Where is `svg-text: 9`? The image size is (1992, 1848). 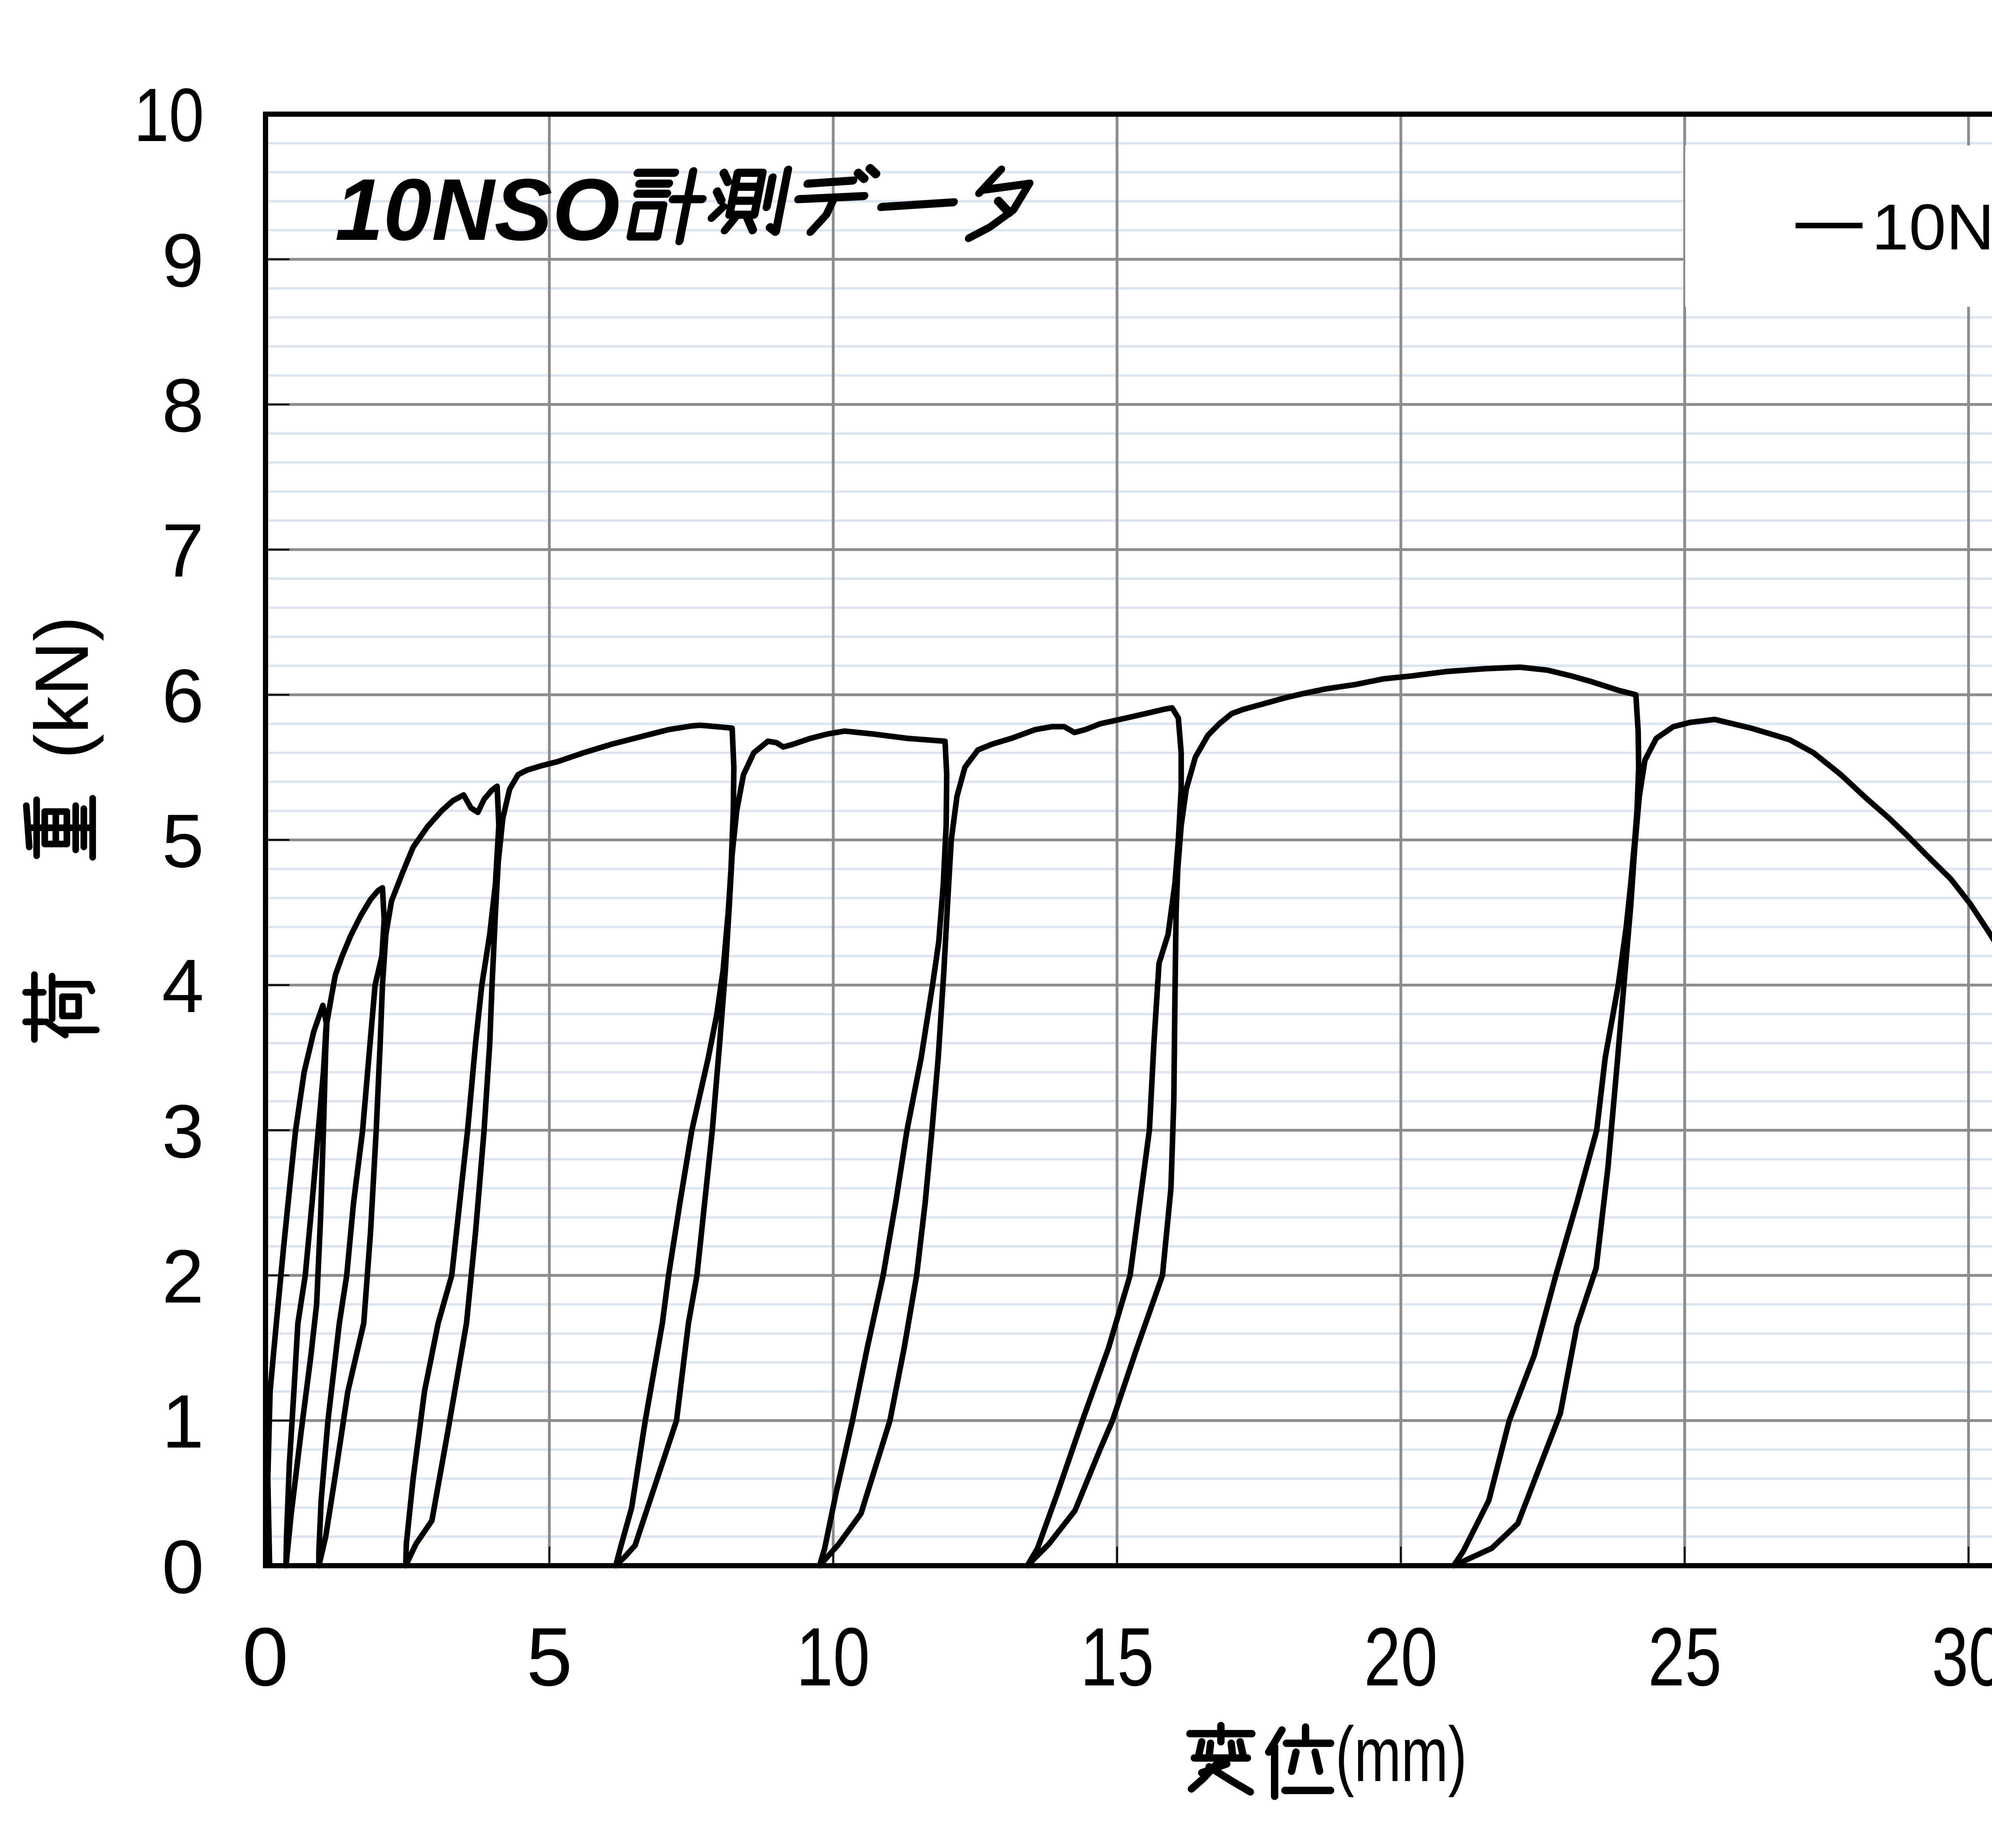
svg-text: 9 is located at coordinates (183, 260).